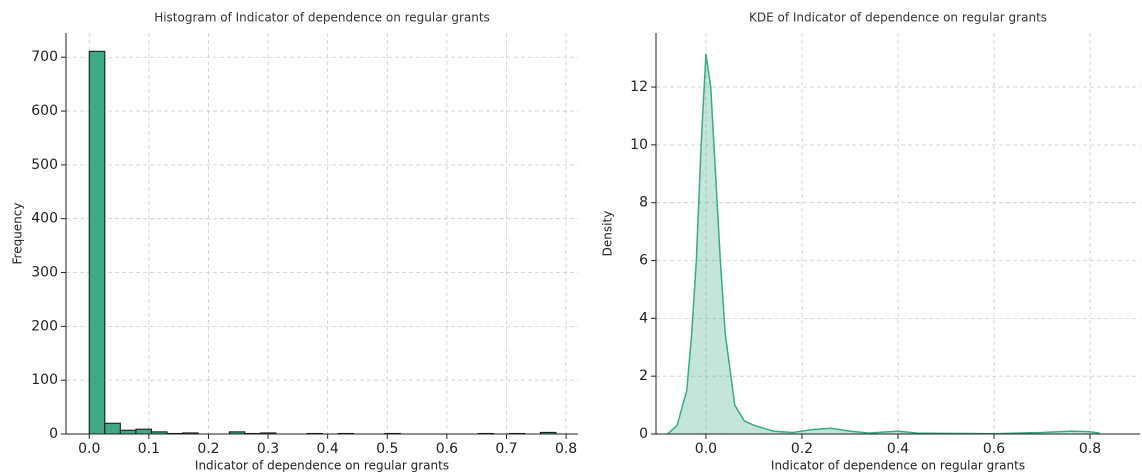  What do you see at coordinates (44, 273) in the screenshot?
I see `y-tick-label: 300` at bounding box center [44, 273].